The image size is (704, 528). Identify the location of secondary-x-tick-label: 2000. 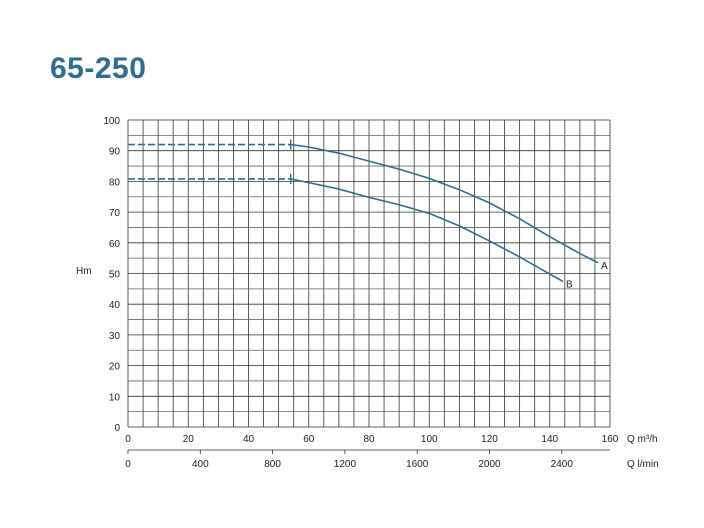
(489, 464).